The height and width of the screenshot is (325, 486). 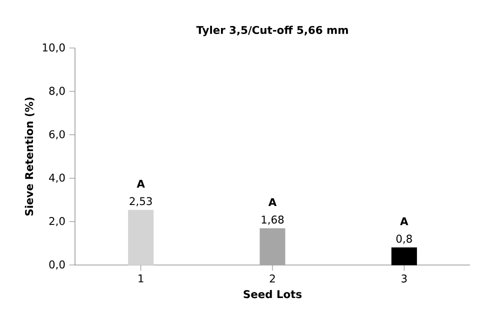 I want to click on x-tick-label: 1, so click(x=141, y=278).